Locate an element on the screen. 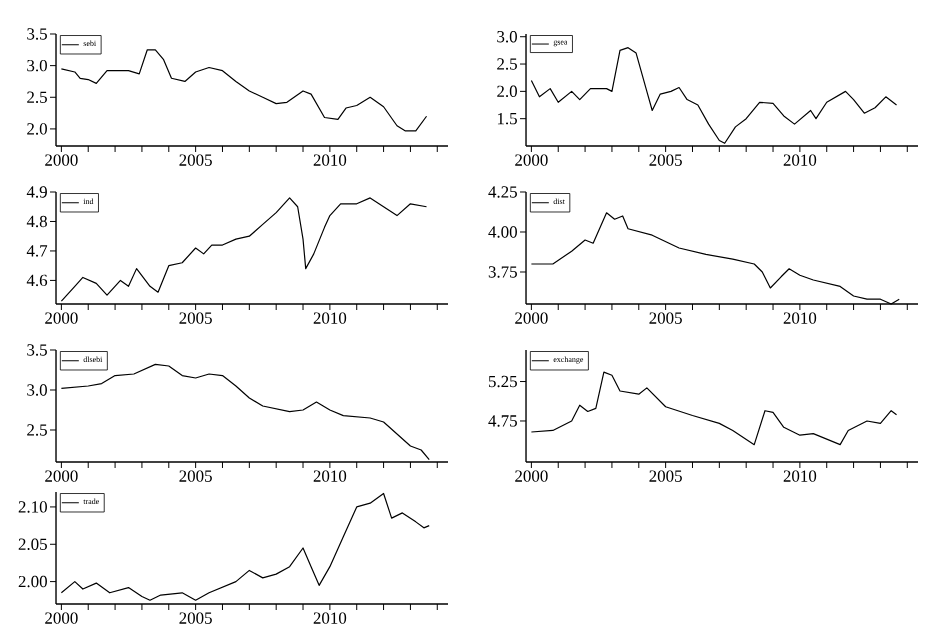 This screenshot has width=948, height=630. y-tick-label: 4.75 is located at coordinates (502, 421).